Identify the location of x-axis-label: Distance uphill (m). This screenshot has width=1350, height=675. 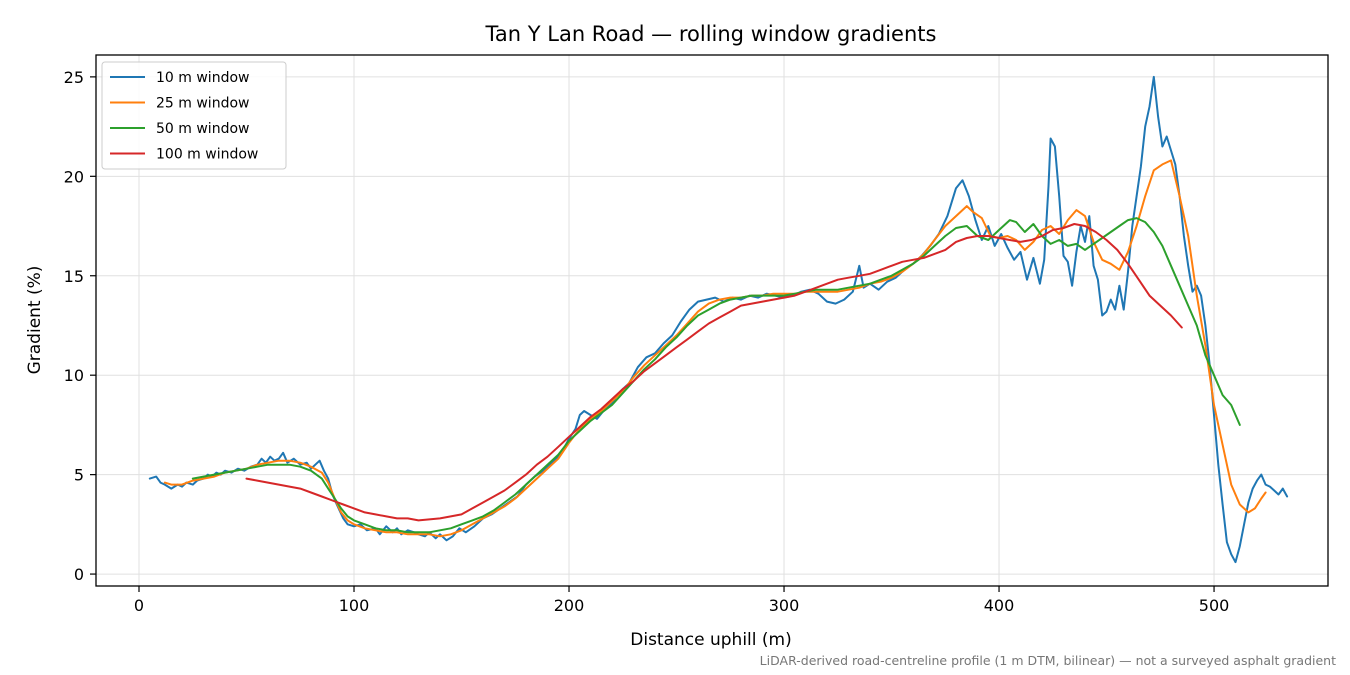
(710, 640).